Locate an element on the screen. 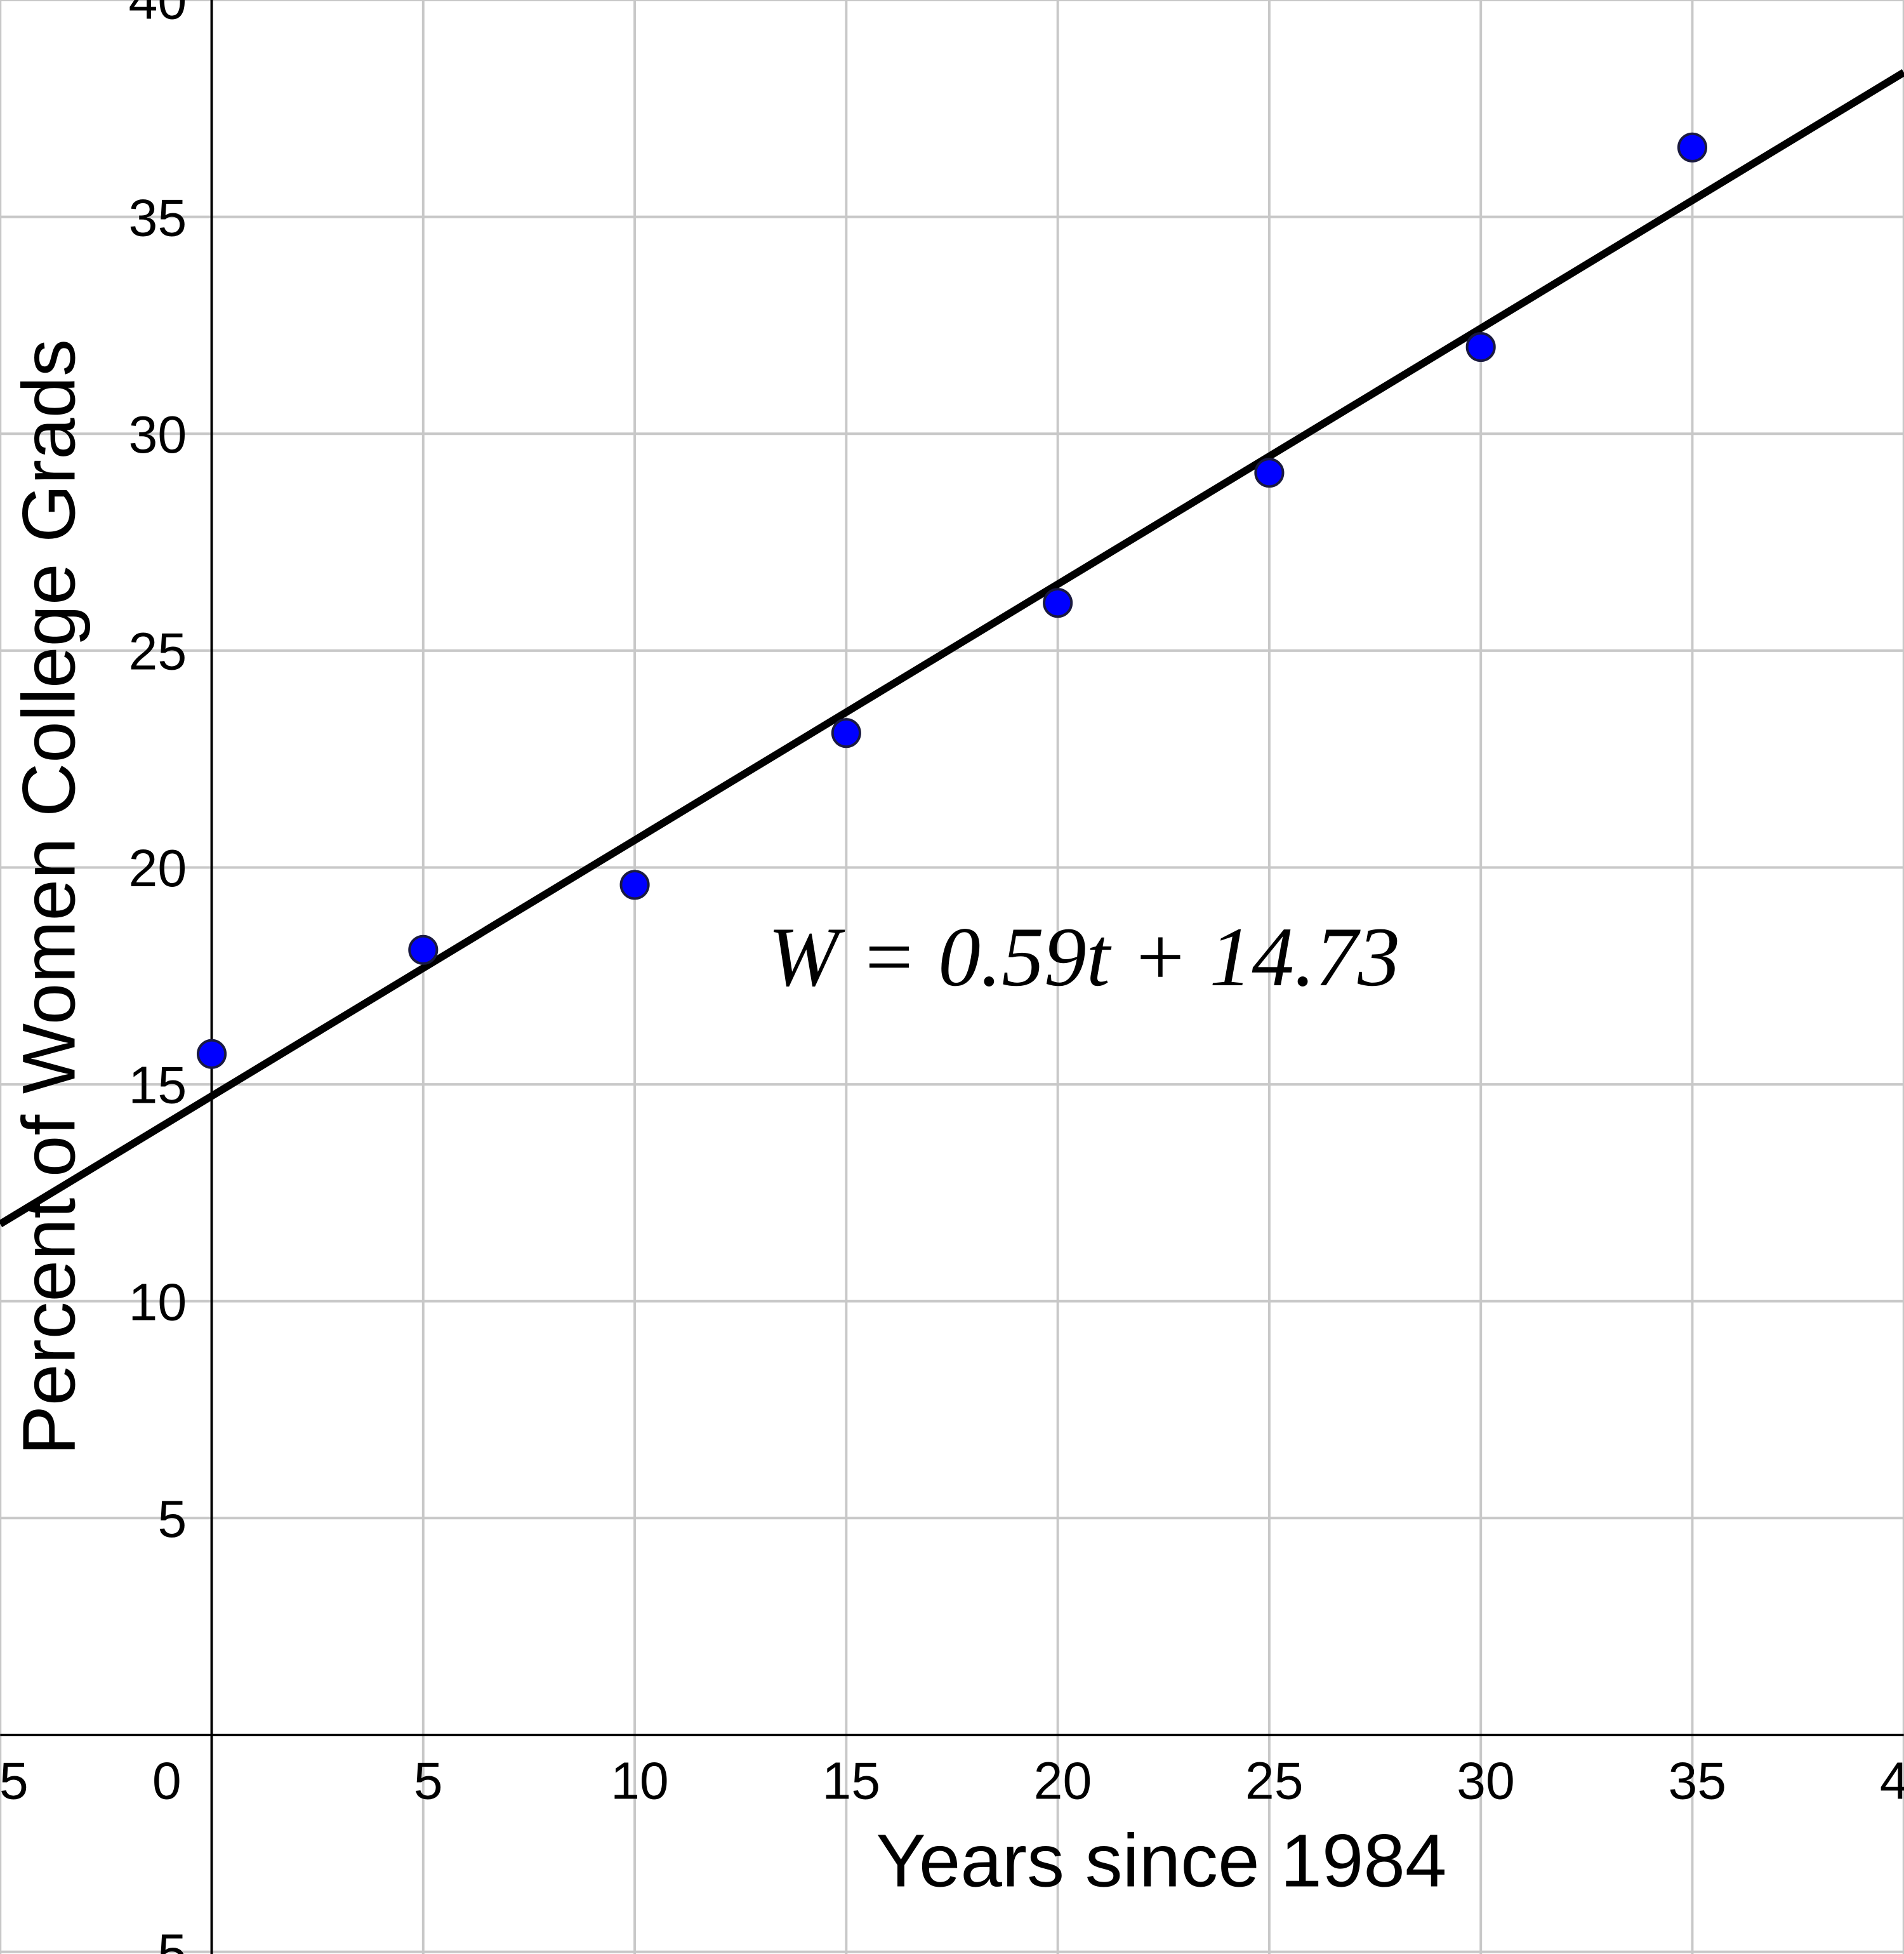  x-tick-label: 20 is located at coordinates (1063, 1781).